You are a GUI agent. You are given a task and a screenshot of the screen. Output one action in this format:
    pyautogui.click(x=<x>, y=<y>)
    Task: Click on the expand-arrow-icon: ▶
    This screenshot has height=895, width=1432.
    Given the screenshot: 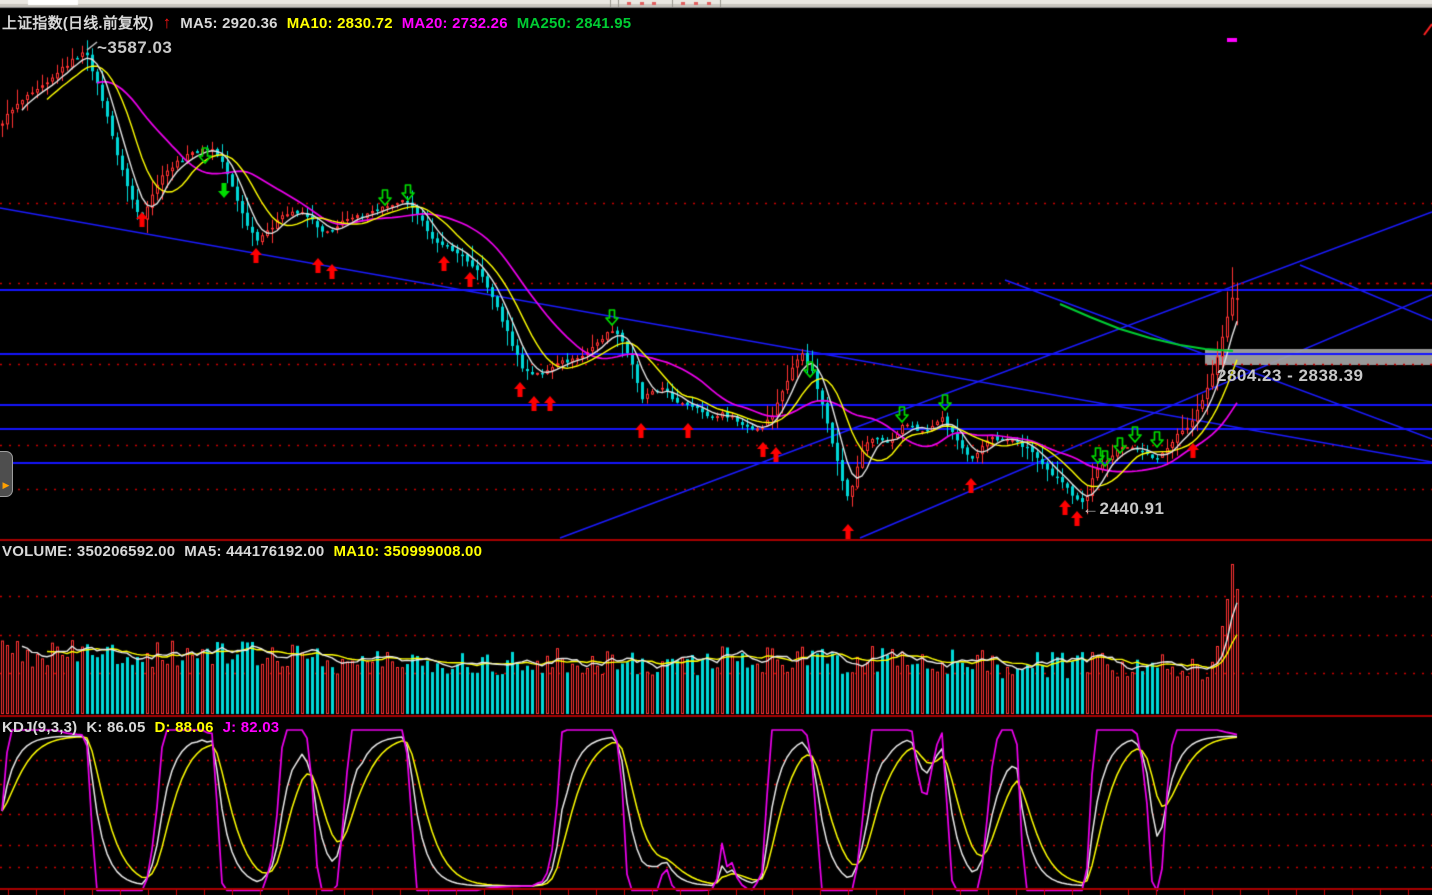 What is the action you would take?
    pyautogui.click(x=6, y=485)
    